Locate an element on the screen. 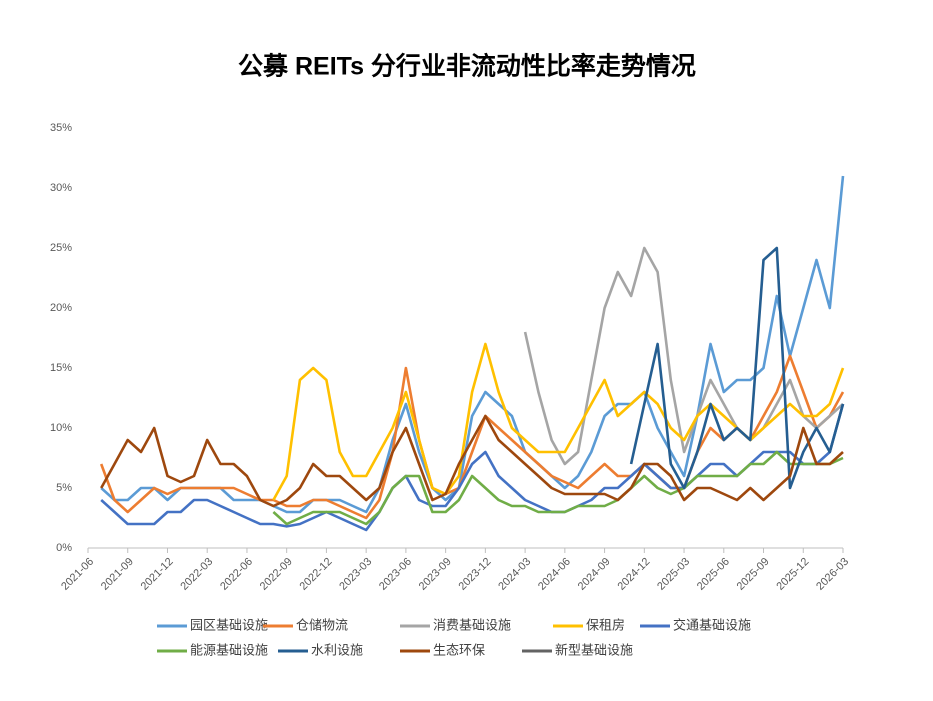 The height and width of the screenshot is (701, 933). x-tick-label: 2023-03 is located at coordinates (355, 574).